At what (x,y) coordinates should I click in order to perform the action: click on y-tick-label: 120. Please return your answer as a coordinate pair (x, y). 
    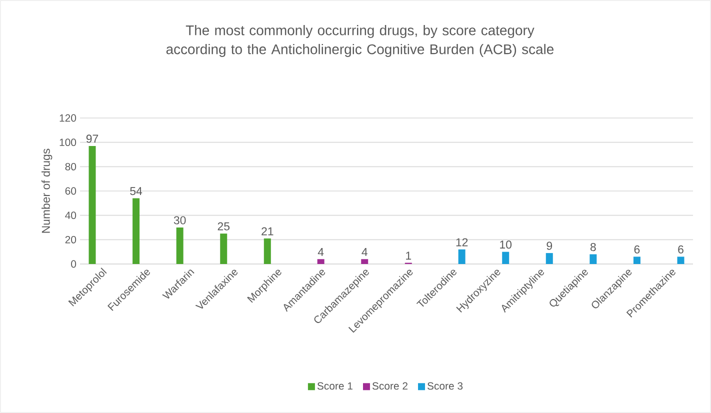
    Looking at the image, I should click on (68, 118).